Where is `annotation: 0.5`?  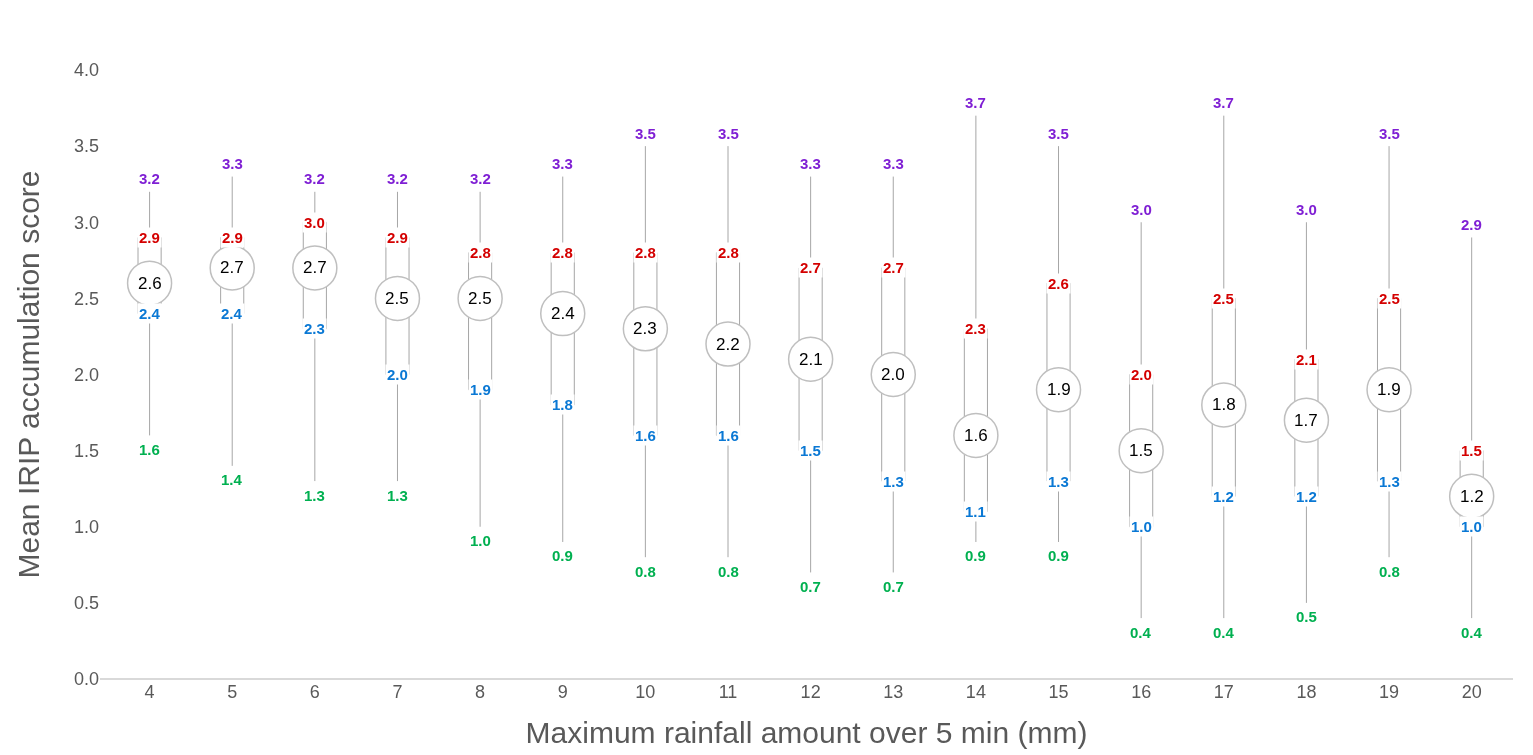
annotation: 0.5 is located at coordinates (1306, 616).